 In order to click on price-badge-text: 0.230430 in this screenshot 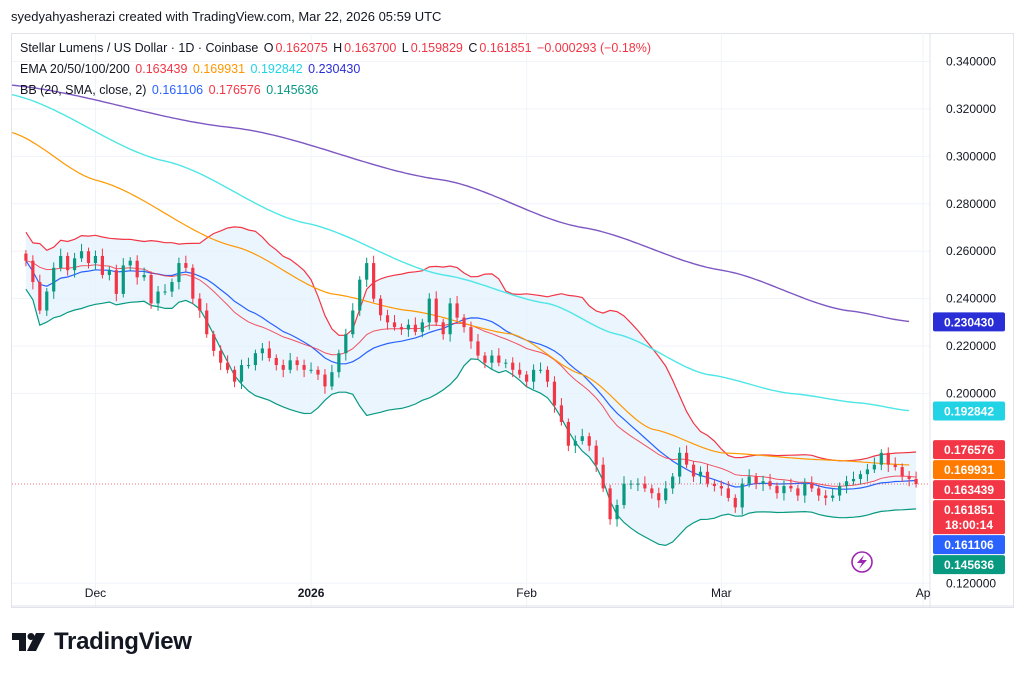, I will do `click(969, 322)`.